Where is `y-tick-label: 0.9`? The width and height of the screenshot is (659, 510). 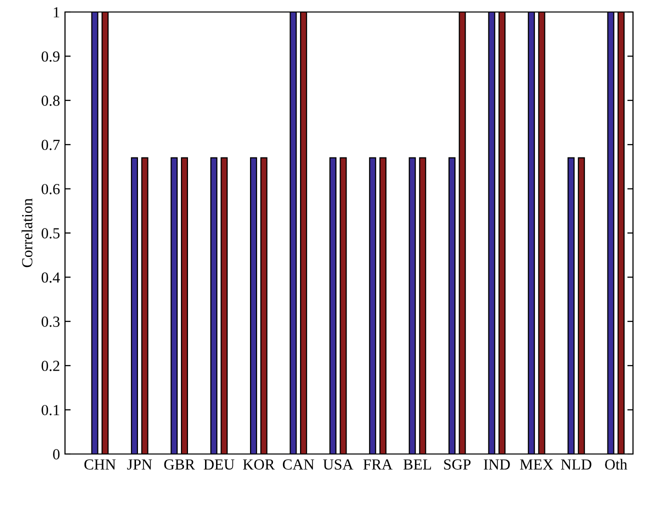 y-tick-label: 0.9 is located at coordinates (51, 56).